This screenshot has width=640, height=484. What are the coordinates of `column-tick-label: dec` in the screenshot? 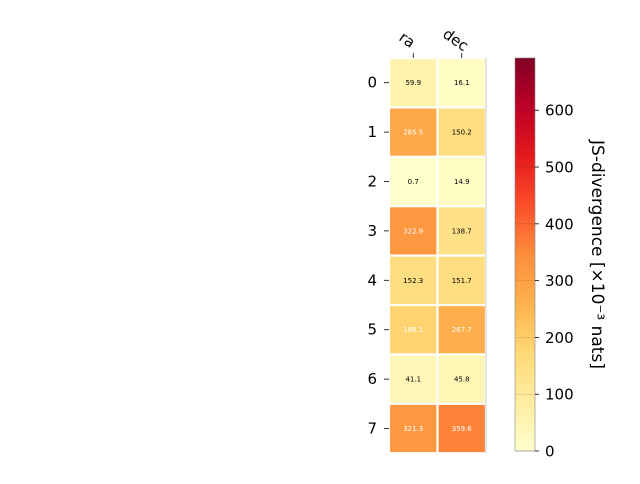 It's located at (455, 40).